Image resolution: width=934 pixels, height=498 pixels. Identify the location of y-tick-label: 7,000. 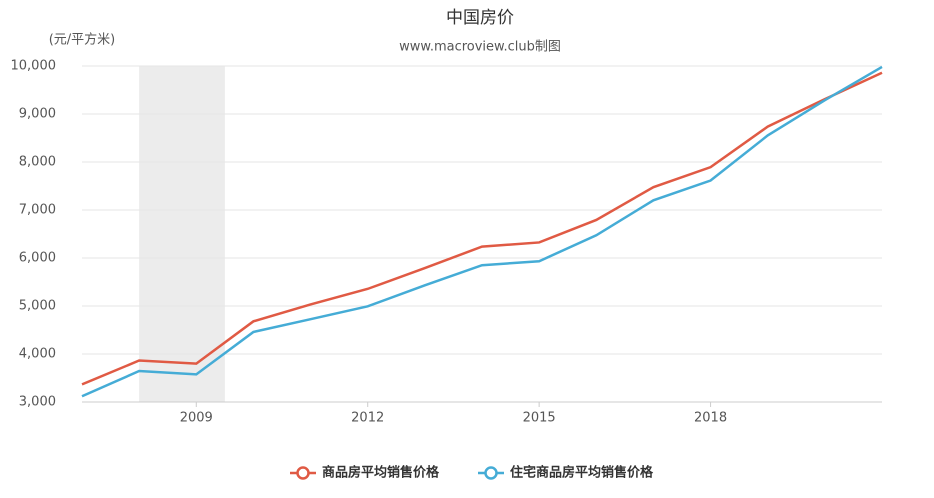
(37, 210).